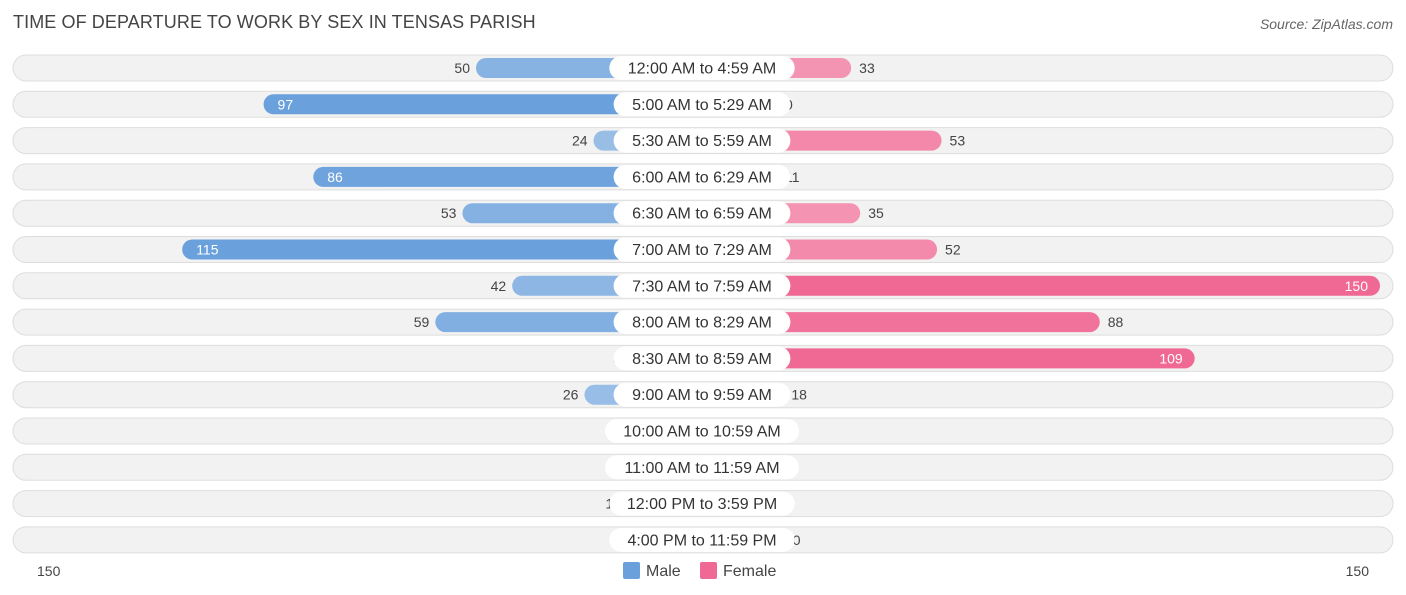  I want to click on category-label: 10:00 AM to 10:59 AM, so click(701, 432).